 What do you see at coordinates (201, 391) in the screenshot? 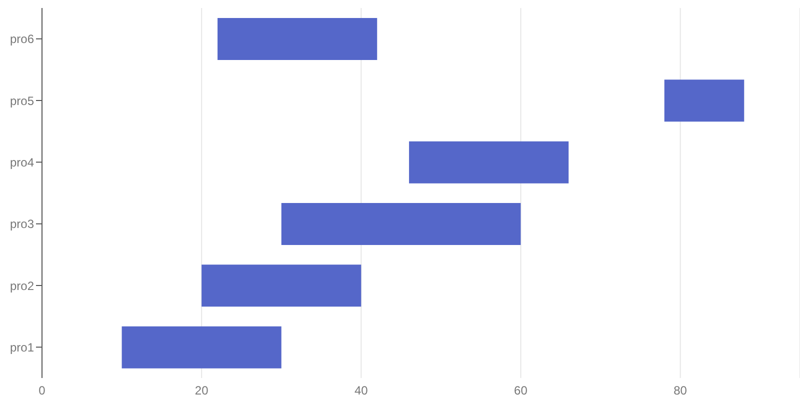
I see `x-tick-label: 20` at bounding box center [201, 391].